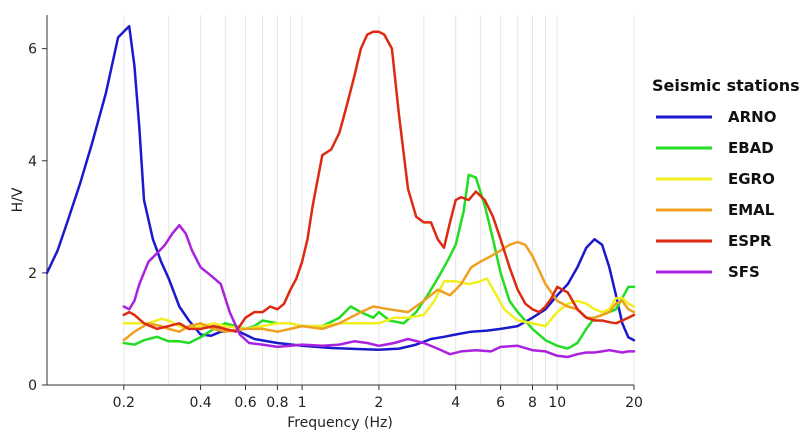 The image size is (803, 434). Describe the element at coordinates (634, 403) in the screenshot. I see `x-tick-label: 20` at that location.